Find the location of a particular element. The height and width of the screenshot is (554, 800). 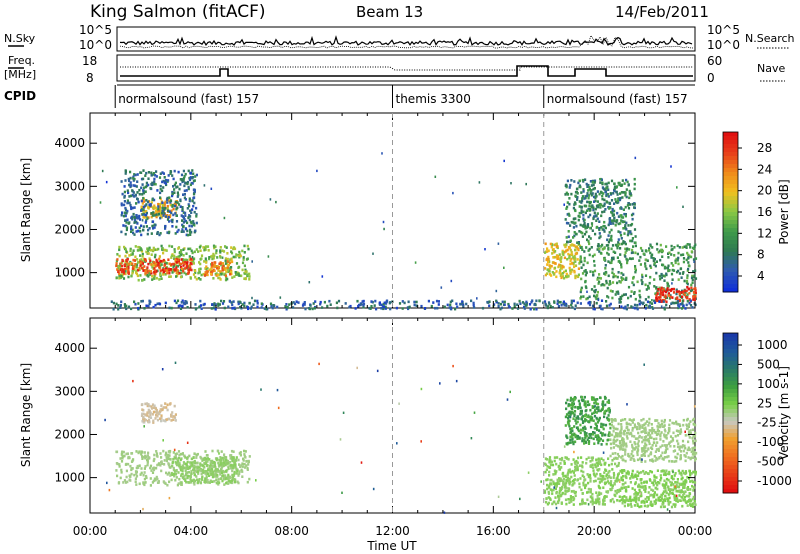

colorbar-cell is located at coordinates (730, 190).